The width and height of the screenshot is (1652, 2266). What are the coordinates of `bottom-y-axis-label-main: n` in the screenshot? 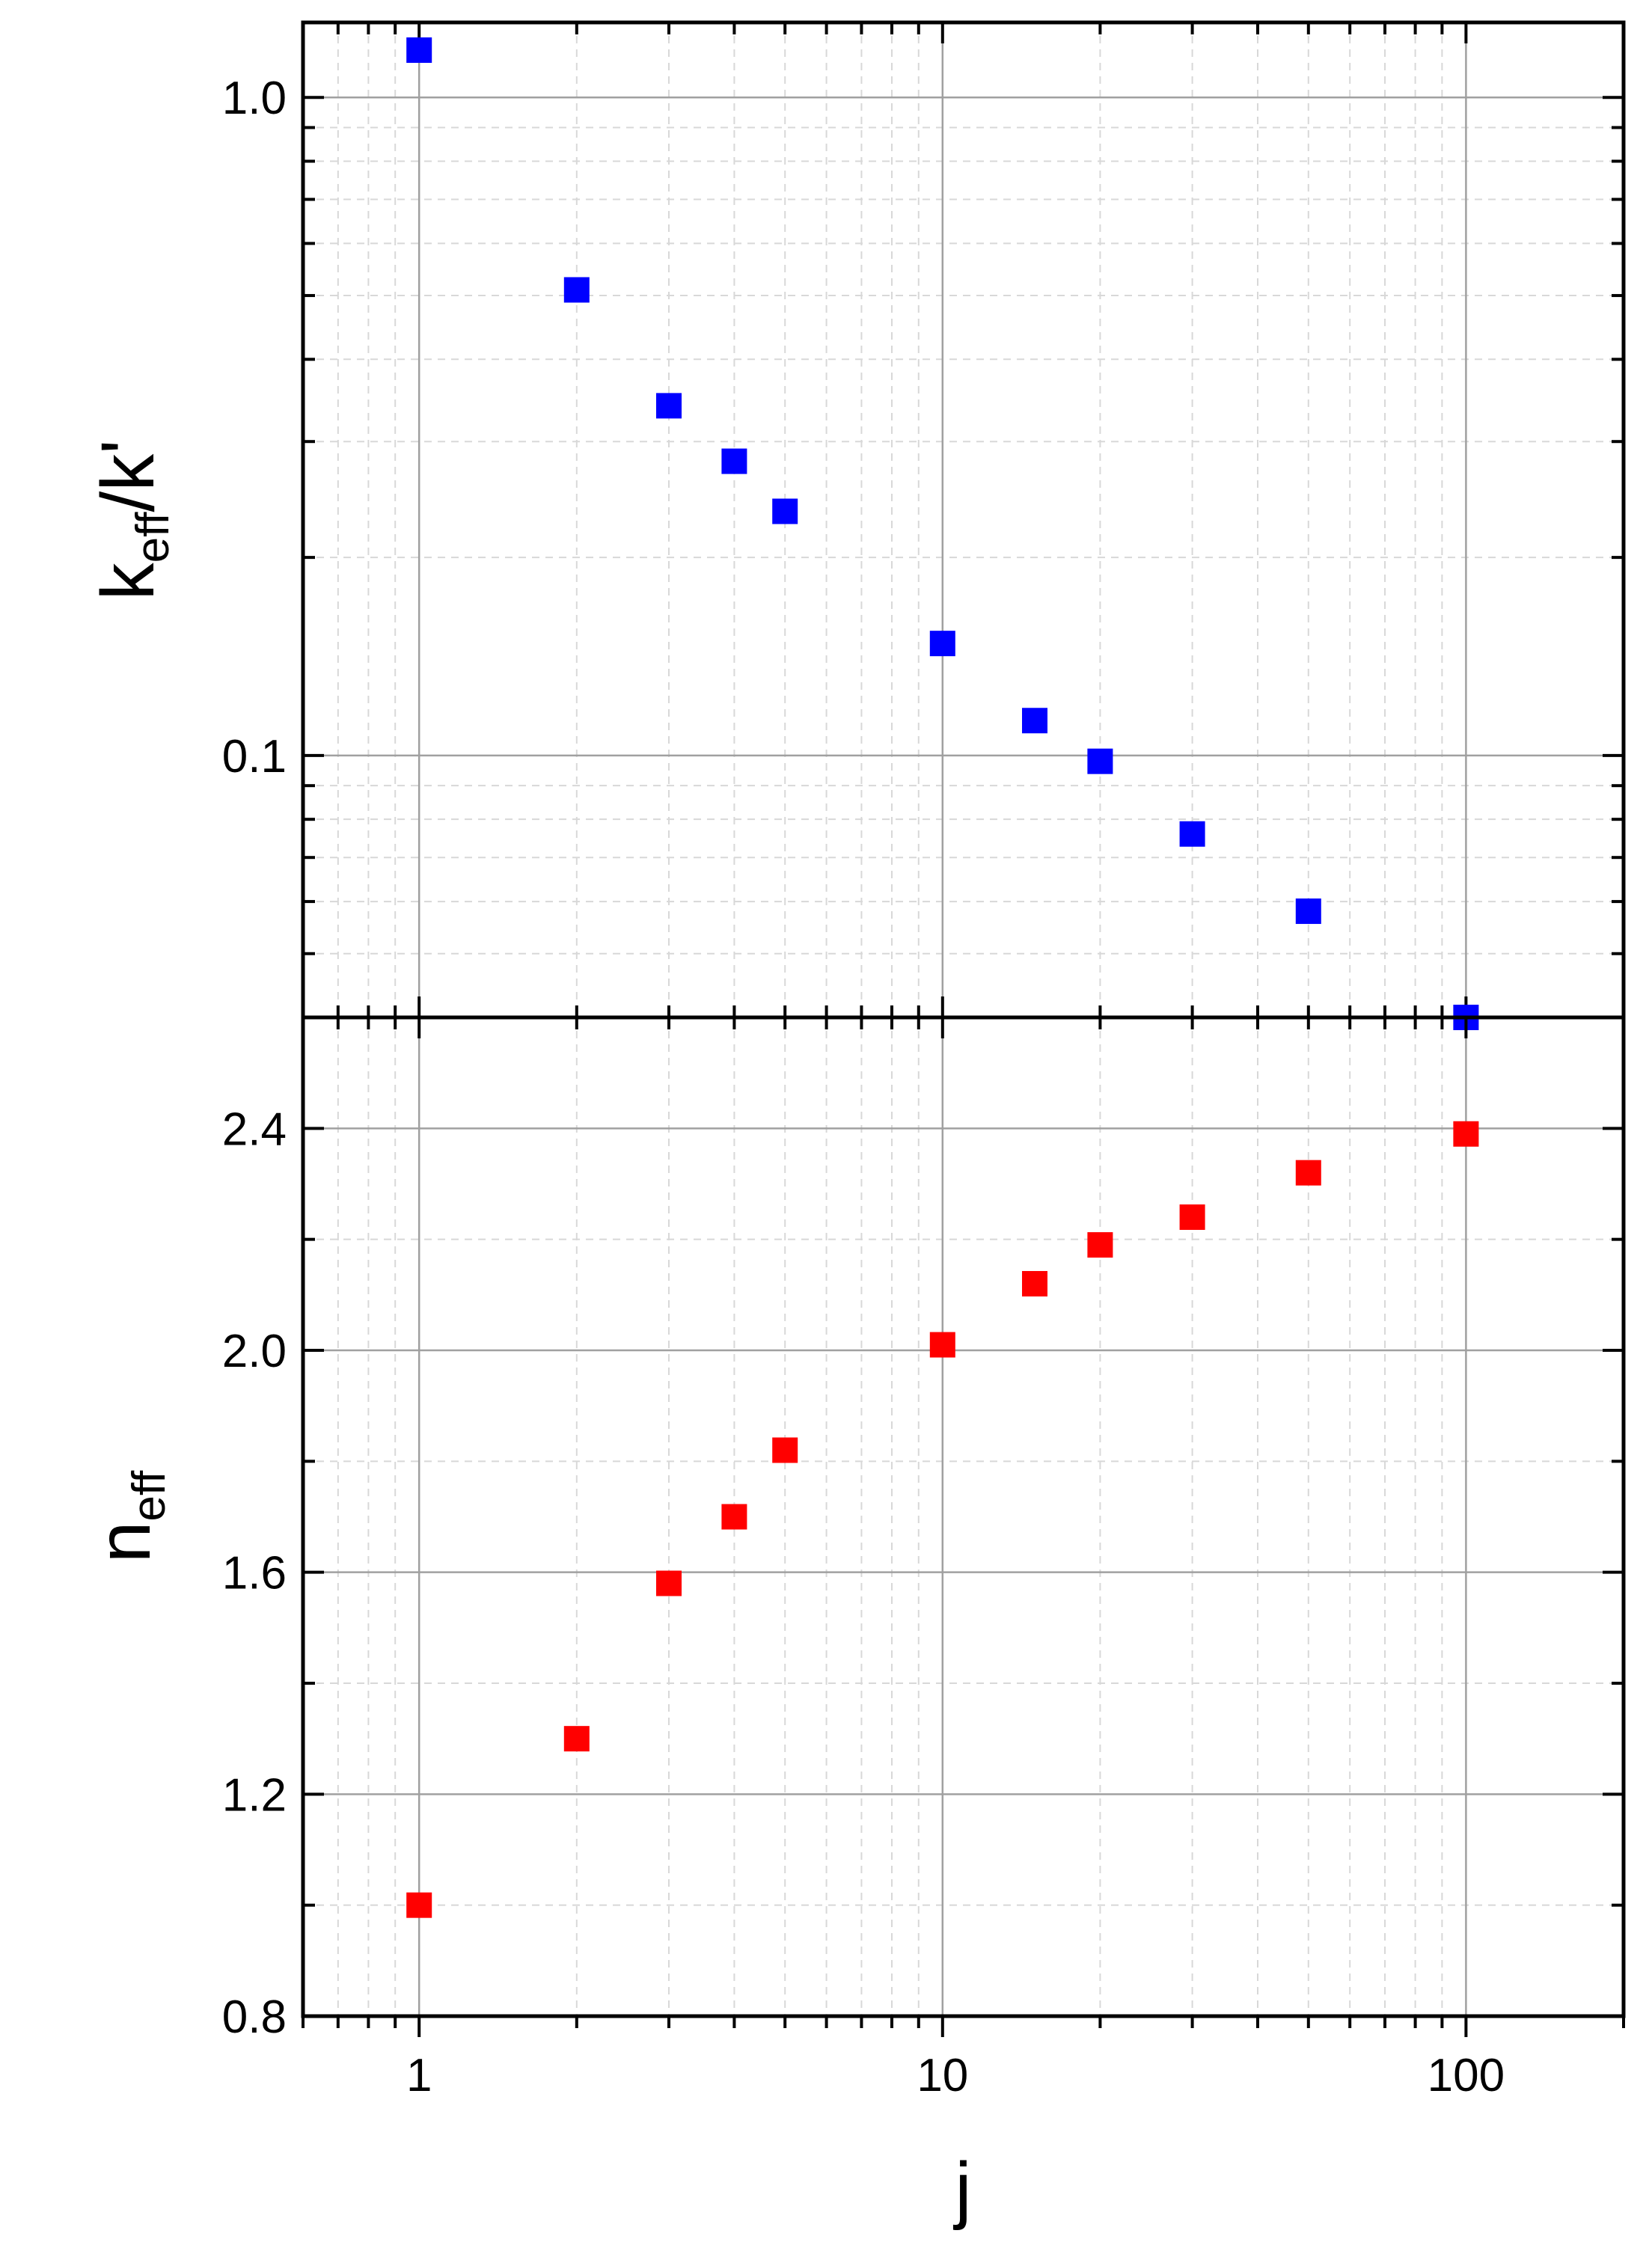 It's located at (124, 1543).